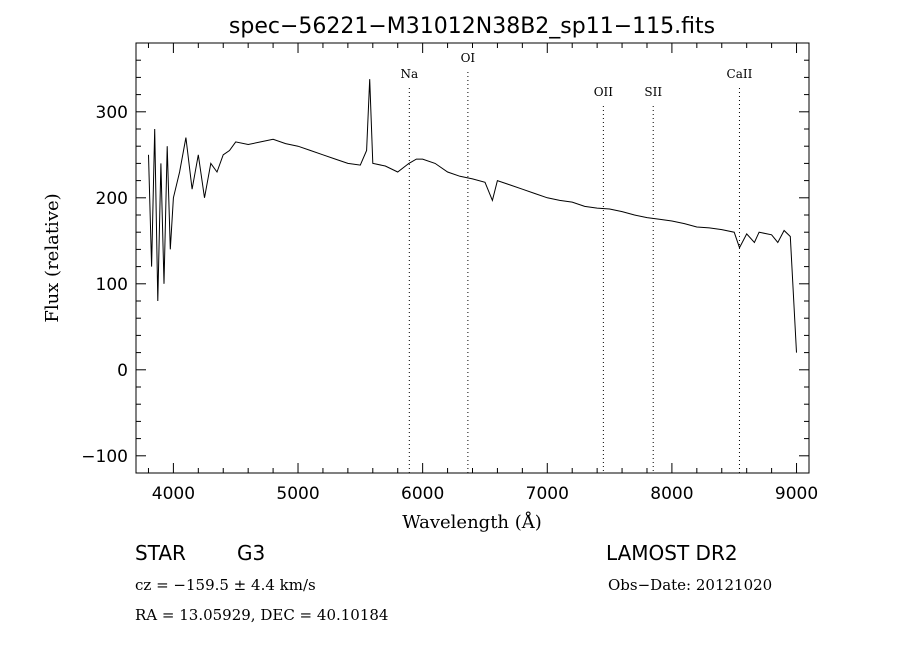  Describe the element at coordinates (653, 92) in the screenshot. I see `line-marker-label: SII` at that location.